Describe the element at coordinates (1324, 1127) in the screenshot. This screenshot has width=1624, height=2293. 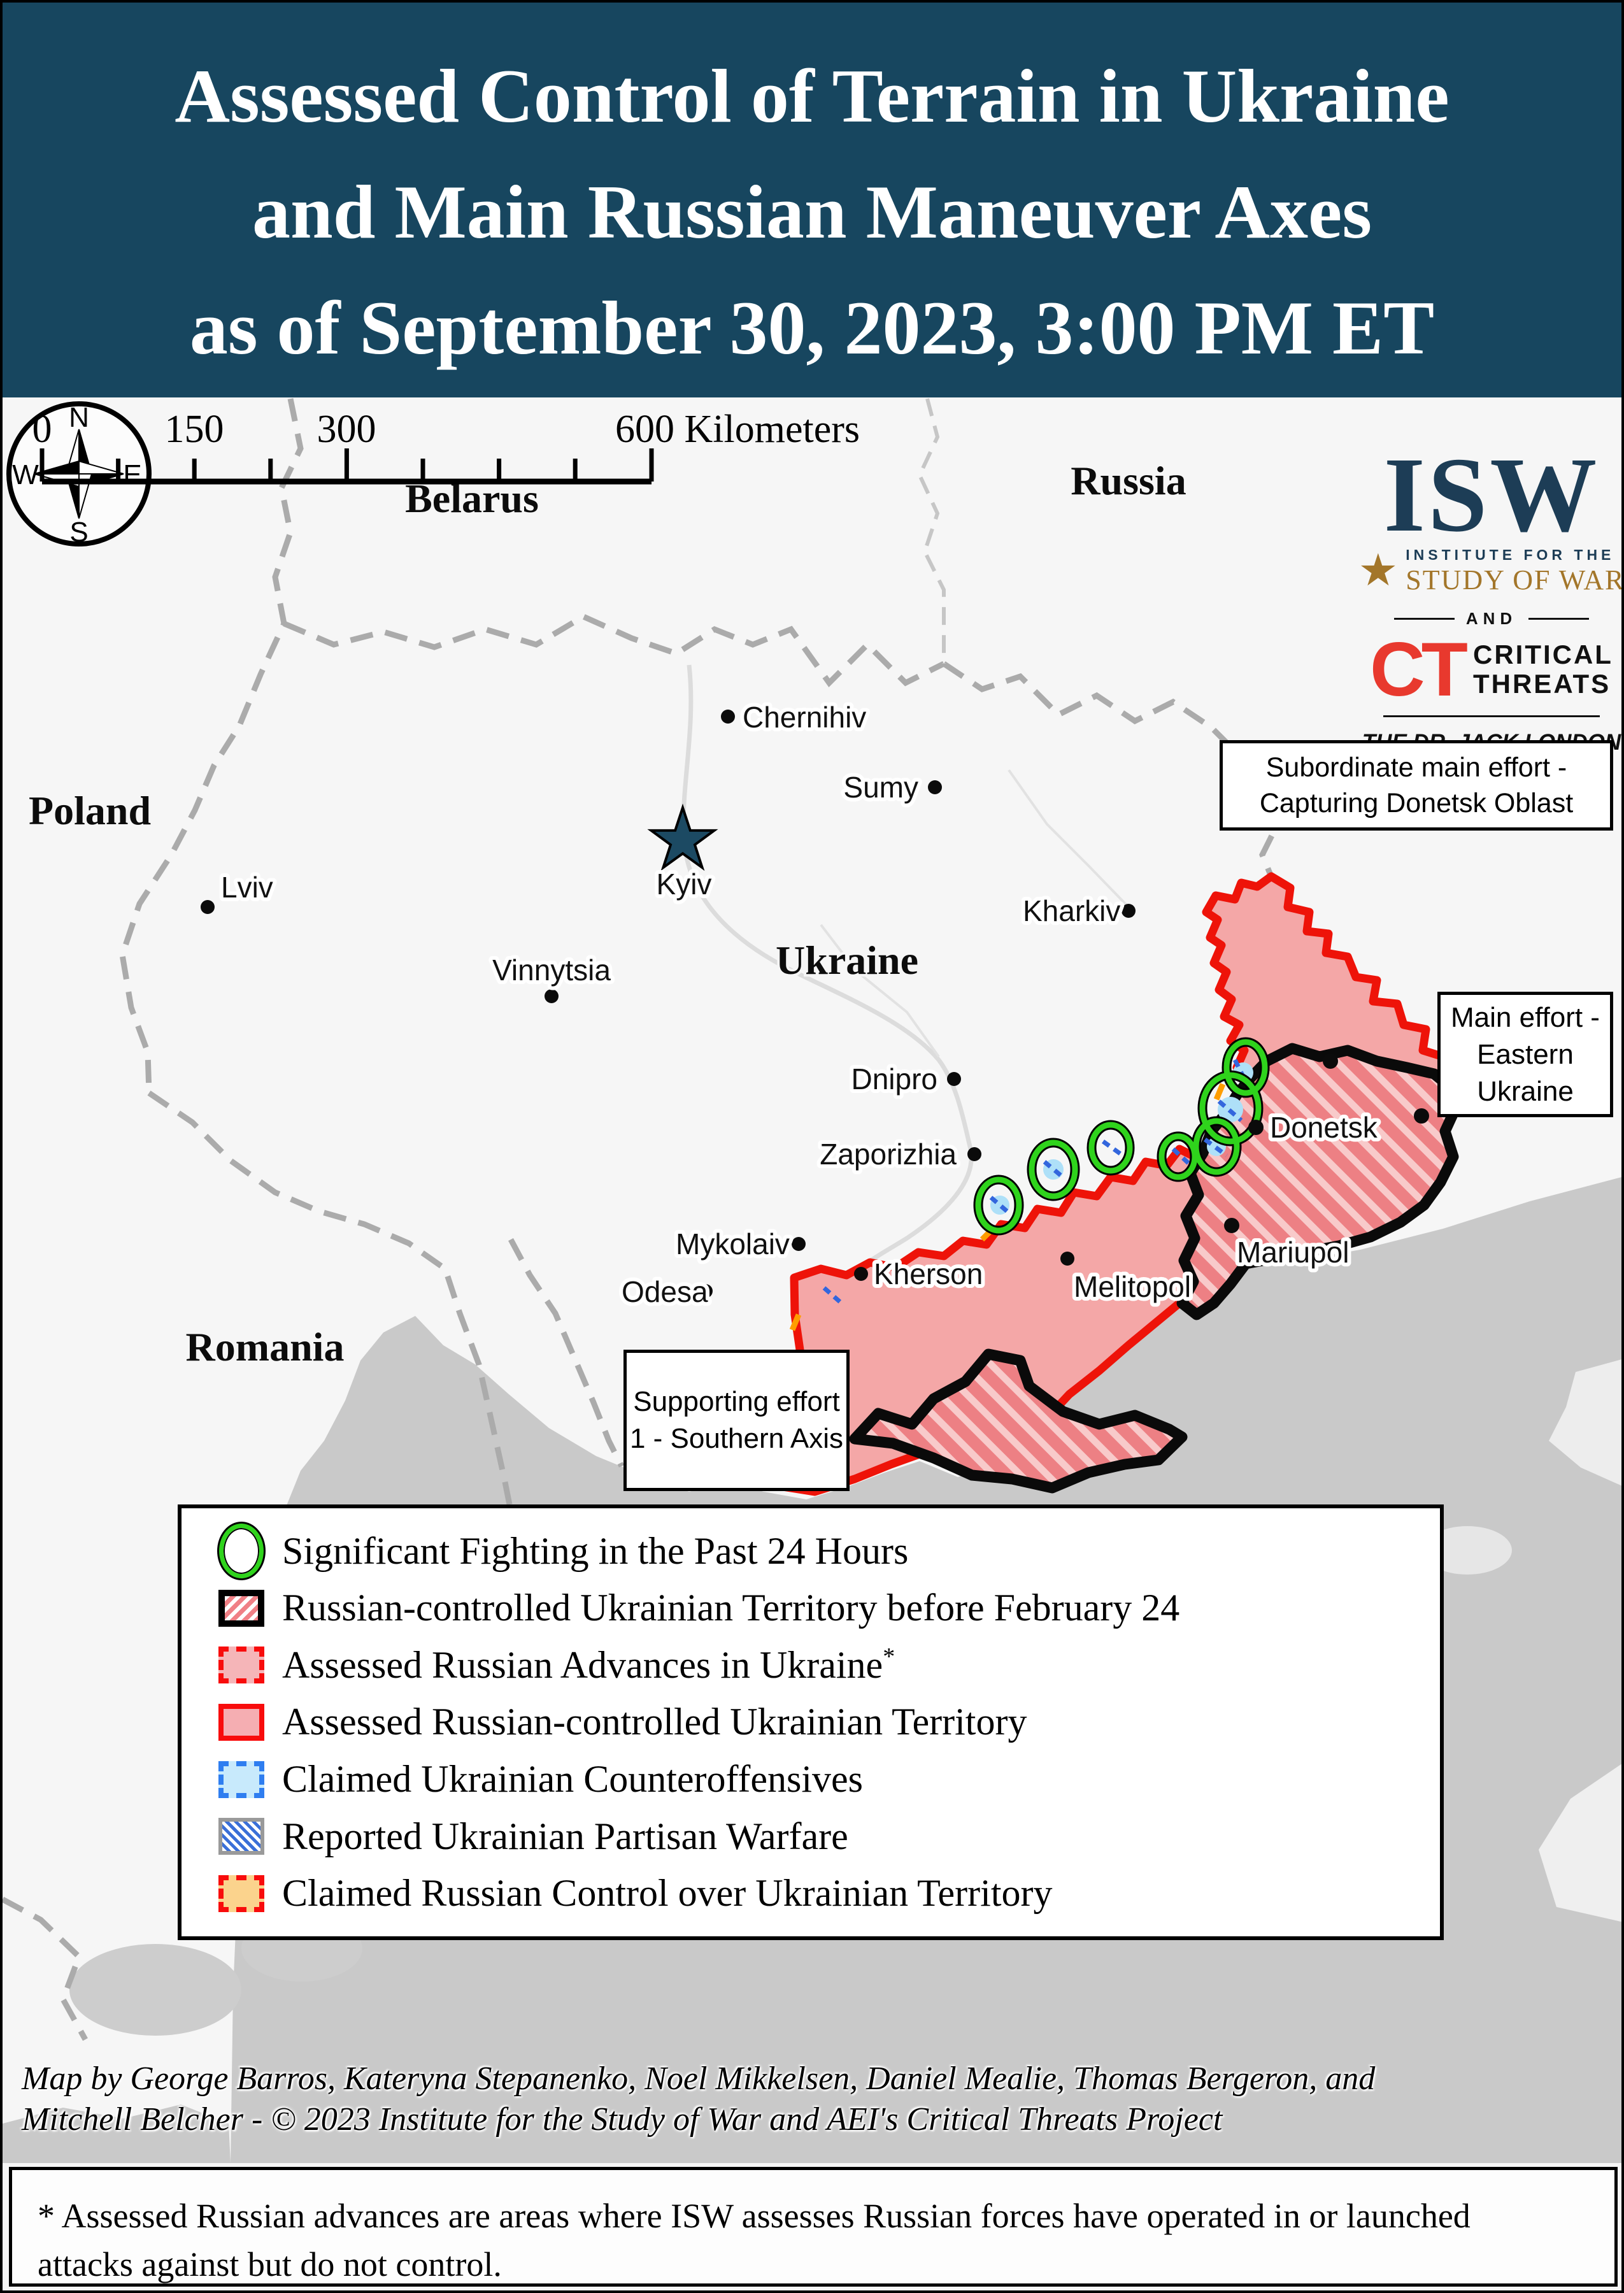
I see `city-label-donetsk: Donetsk` at that location.